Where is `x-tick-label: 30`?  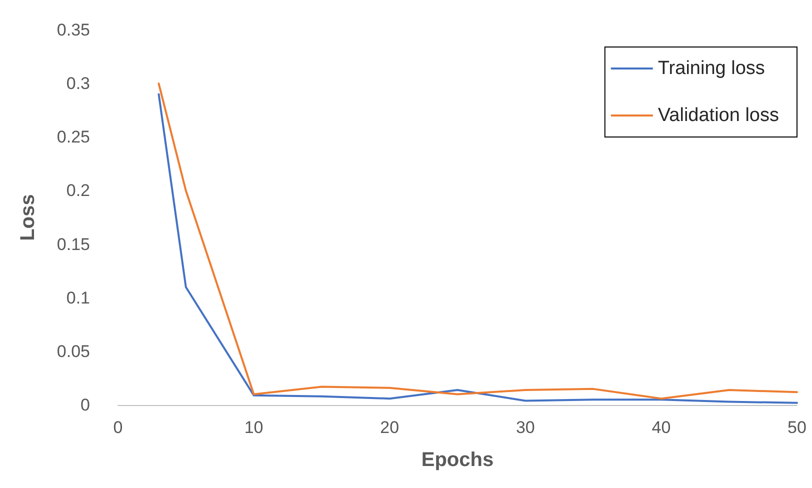
x-tick-label: 30 is located at coordinates (525, 427).